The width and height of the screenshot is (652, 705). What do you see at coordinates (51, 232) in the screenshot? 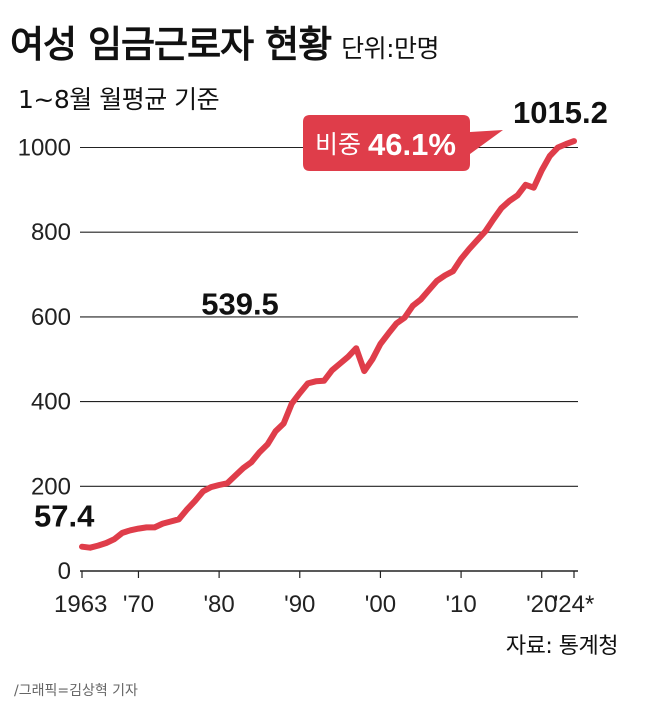
I see `y-tick-label: 800` at bounding box center [51, 232].